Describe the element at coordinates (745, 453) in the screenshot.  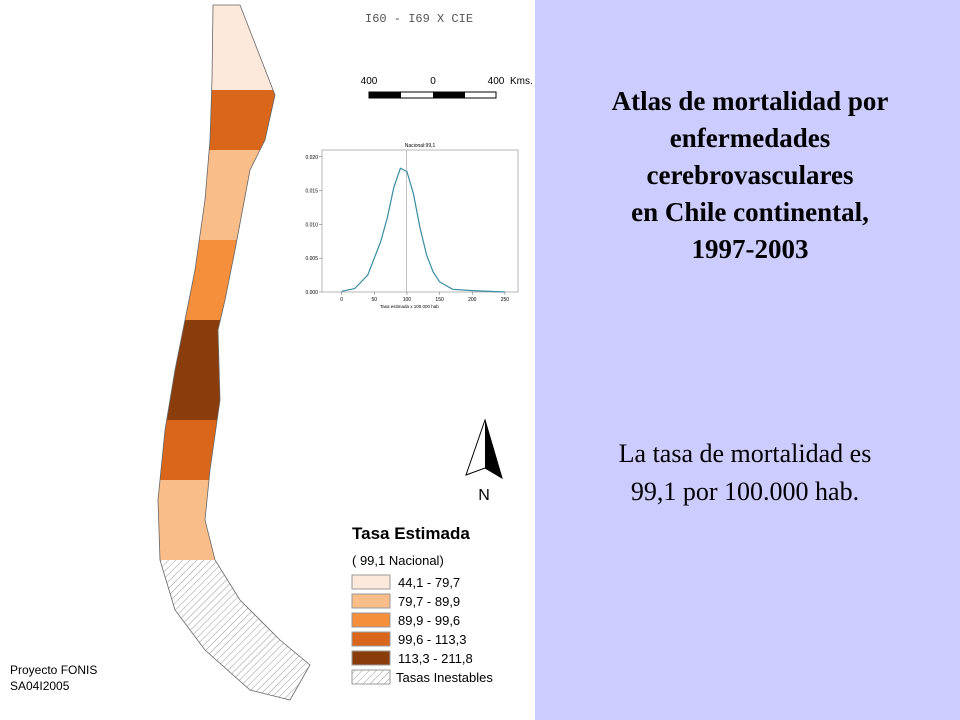
I see `text-line: La tasa de mortalidad es` at that location.